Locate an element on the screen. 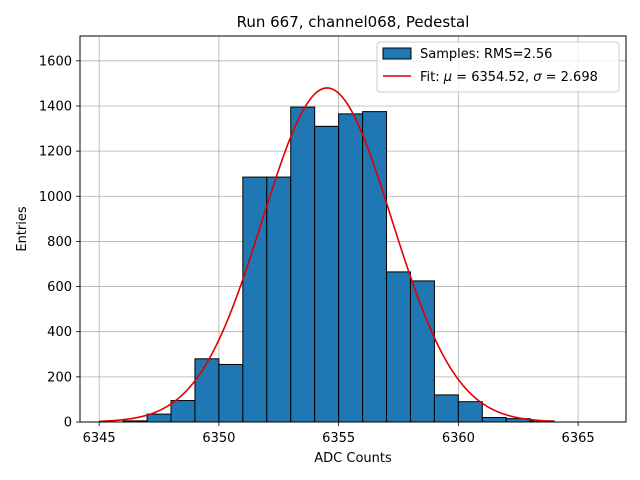  x-axis-label: ADC Counts is located at coordinates (353, 458).